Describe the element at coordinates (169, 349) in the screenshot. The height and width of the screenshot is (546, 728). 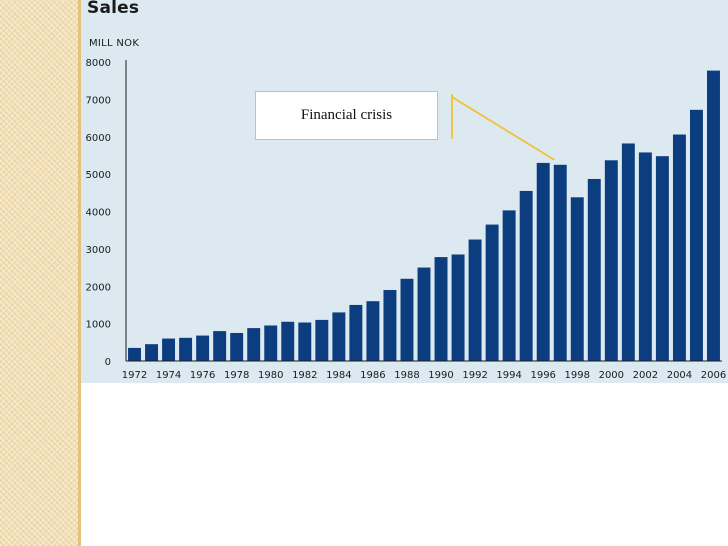
I see `bar-1974` at that location.